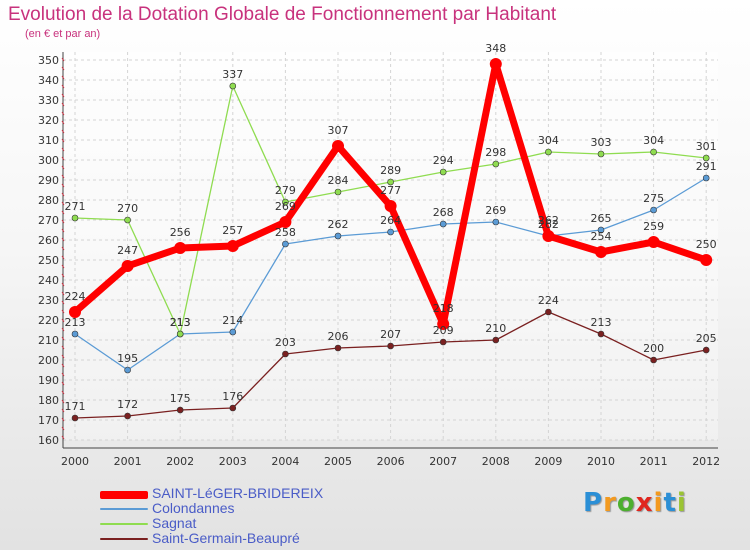  Describe the element at coordinates (338, 461) in the screenshot. I see `x-tick-label: 2005` at that location.